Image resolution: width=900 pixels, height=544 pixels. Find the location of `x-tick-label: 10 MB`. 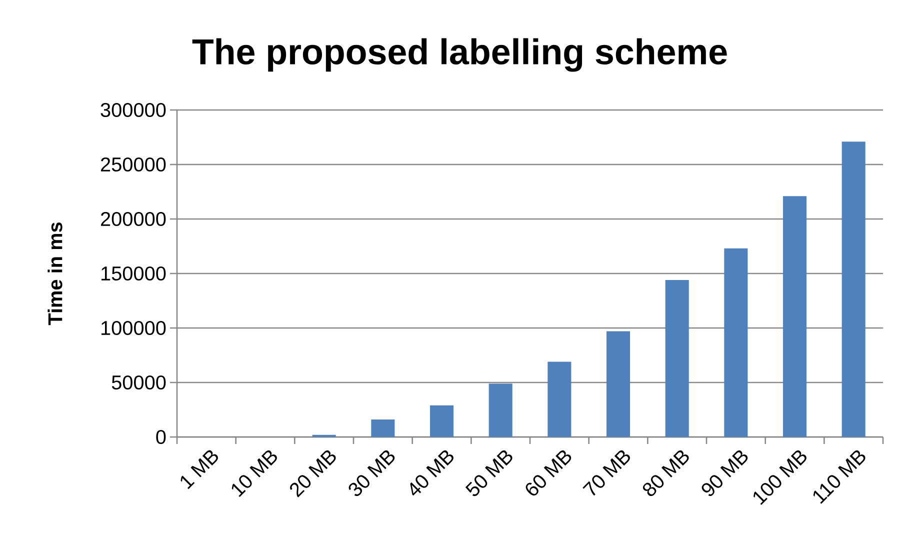

x-tick-label: 10 MB is located at coordinates (254, 474).